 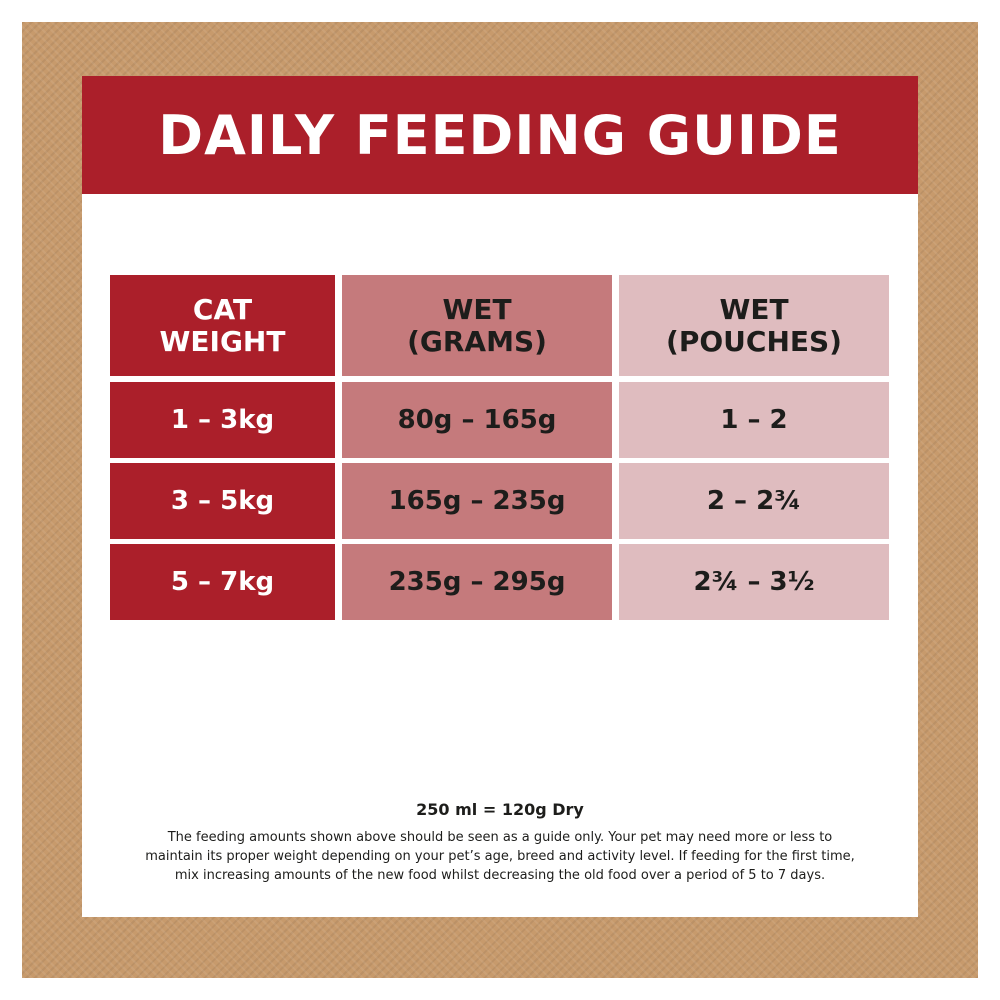 I want to click on header-wet-grams: WET (GRAMS), so click(x=477, y=325).